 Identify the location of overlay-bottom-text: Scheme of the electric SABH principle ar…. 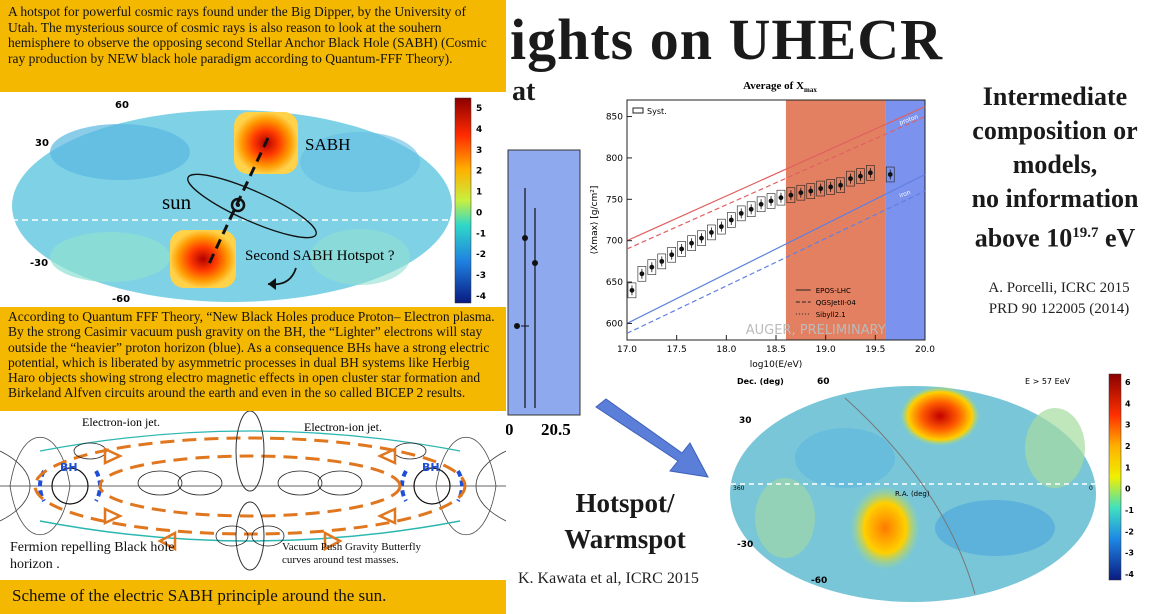
(199, 595).